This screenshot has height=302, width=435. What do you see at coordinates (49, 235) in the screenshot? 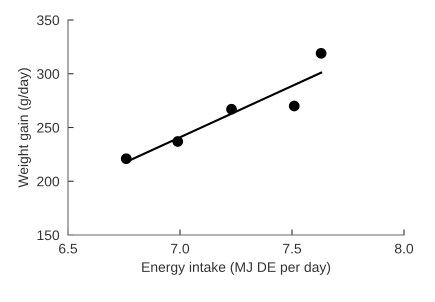
I see `y-tick-label: 150` at bounding box center [49, 235].